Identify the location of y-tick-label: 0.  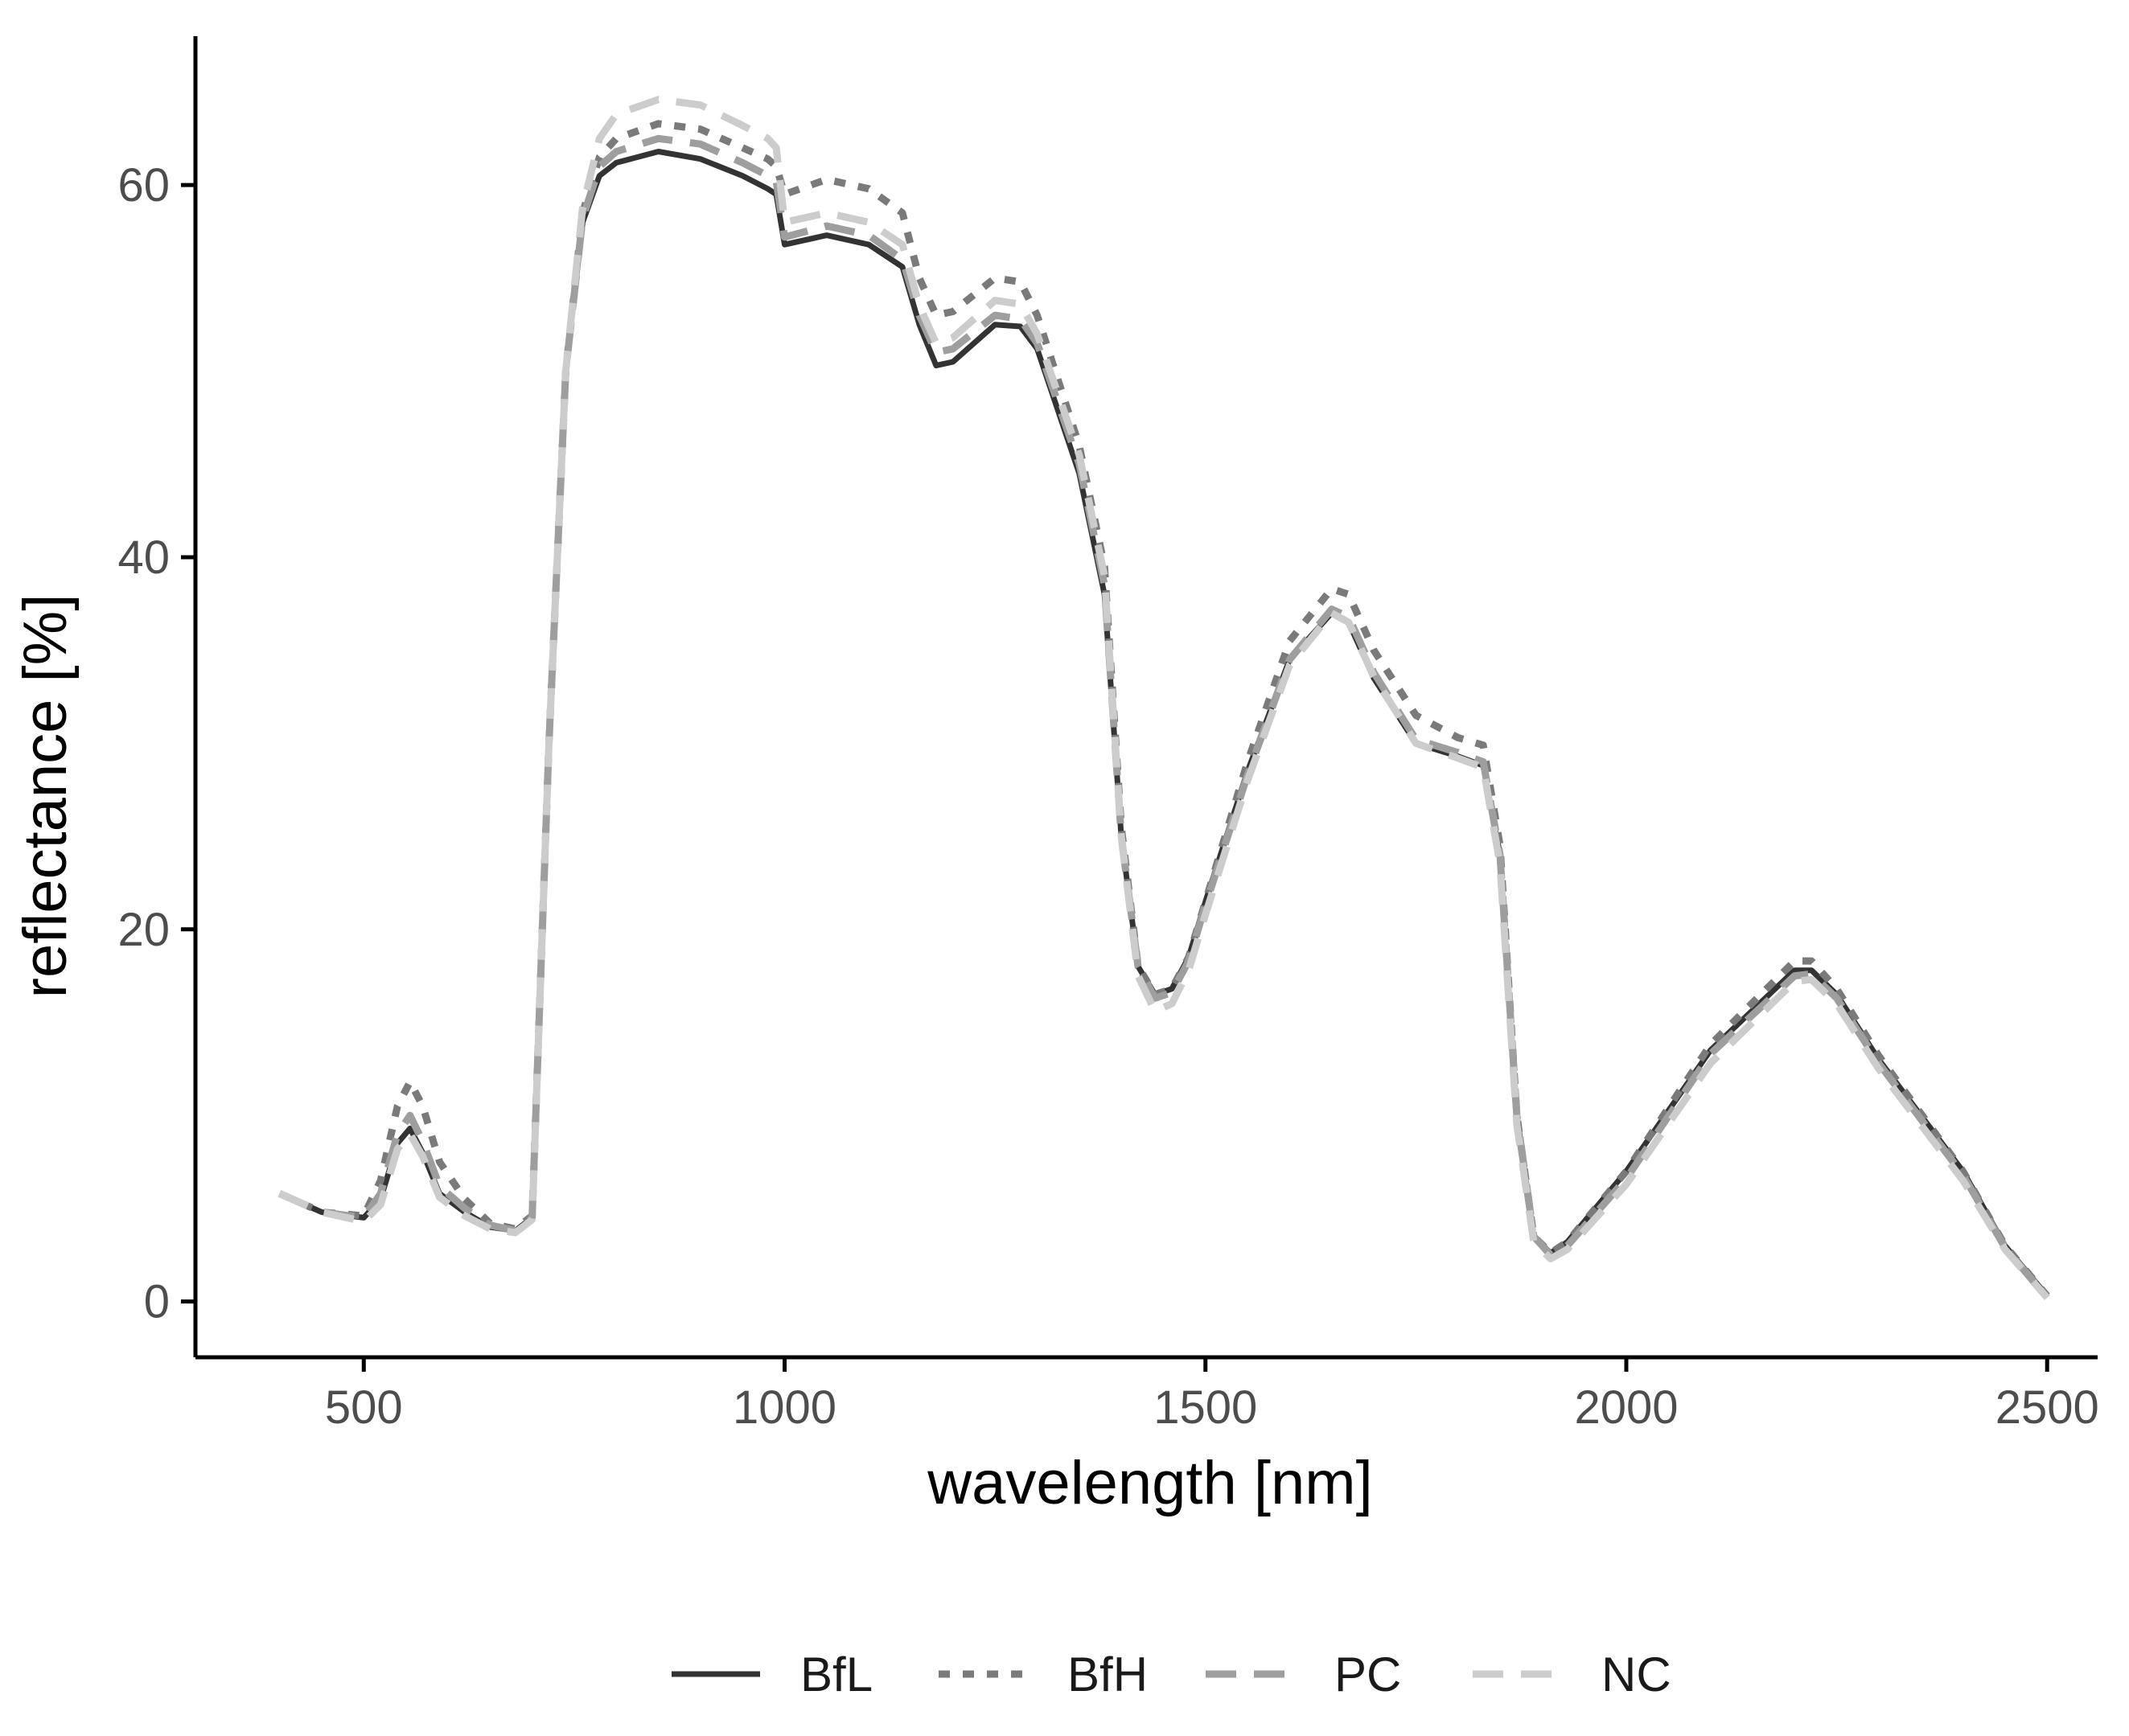
(157, 1302).